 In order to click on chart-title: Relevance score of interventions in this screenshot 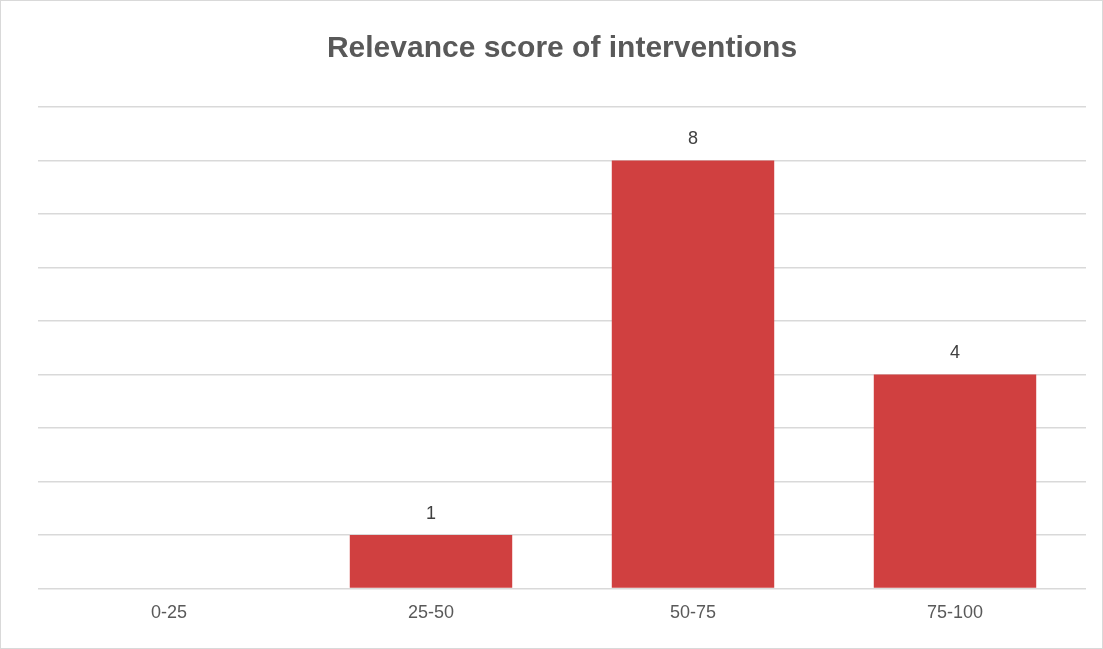, I will do `click(562, 47)`.